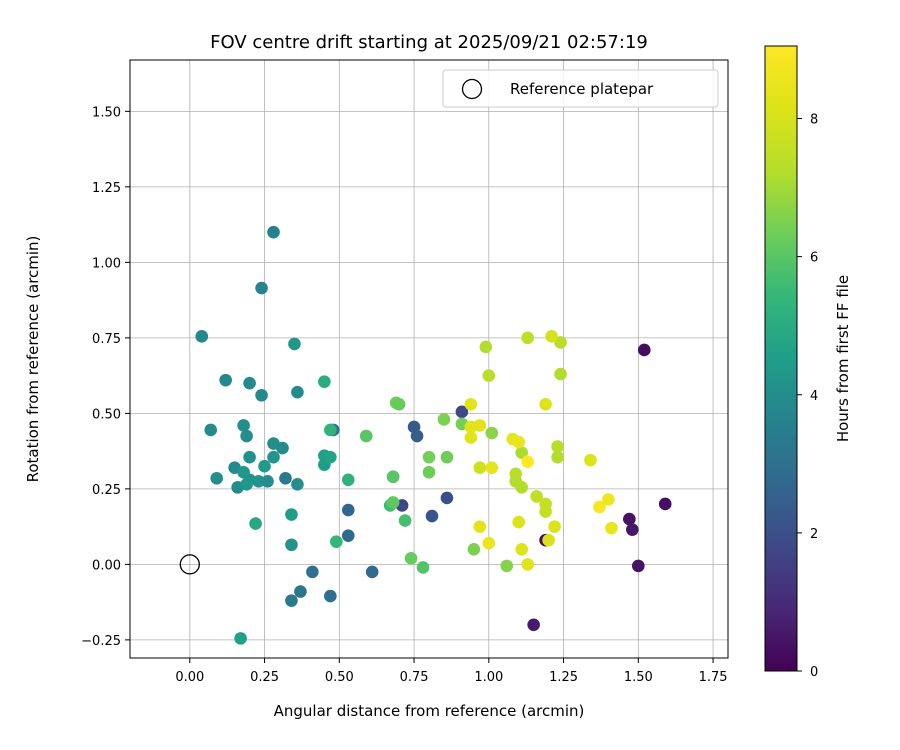 The width and height of the screenshot is (900, 750). What do you see at coordinates (488, 677) in the screenshot?
I see `x-tick-label: 1.00` at bounding box center [488, 677].